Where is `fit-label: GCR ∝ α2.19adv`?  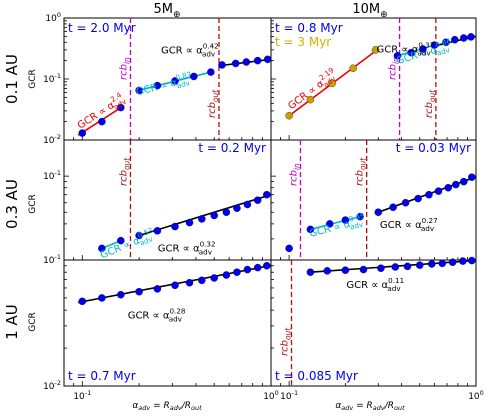
fit-label: GCR ∝ α2.19adv is located at coordinates (312, 89).